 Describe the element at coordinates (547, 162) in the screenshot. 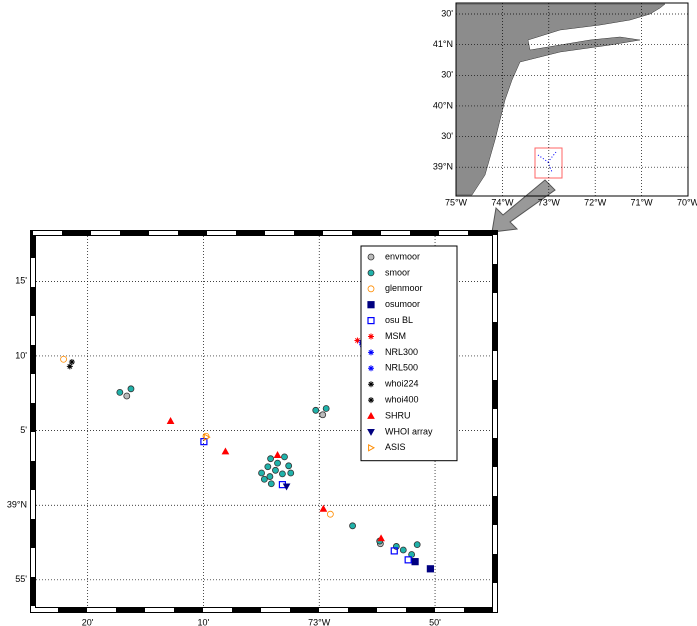

I see `inset-array` at that location.